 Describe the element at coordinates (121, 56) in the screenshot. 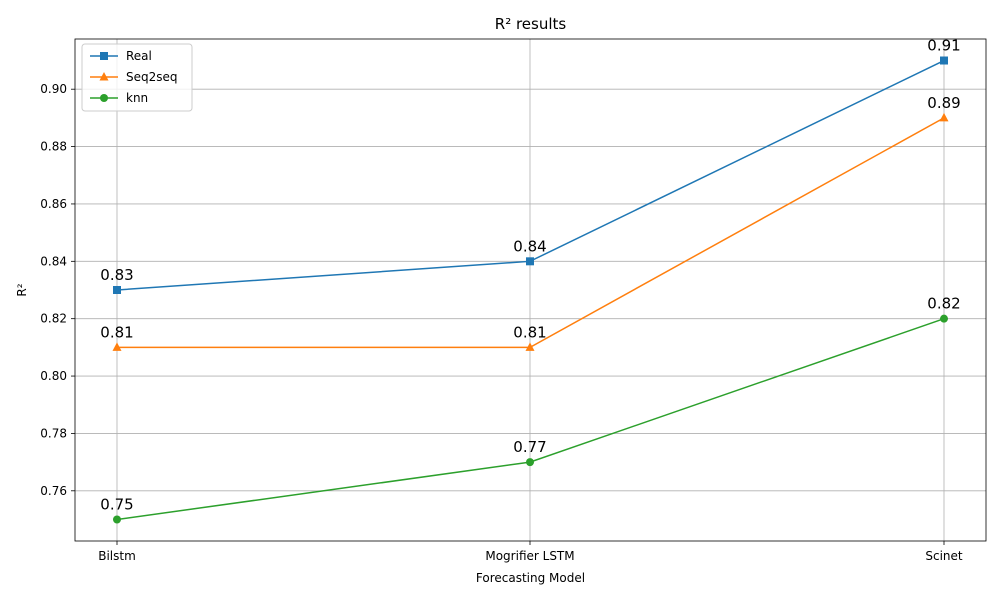

I see `legend-item-real: Real` at that location.